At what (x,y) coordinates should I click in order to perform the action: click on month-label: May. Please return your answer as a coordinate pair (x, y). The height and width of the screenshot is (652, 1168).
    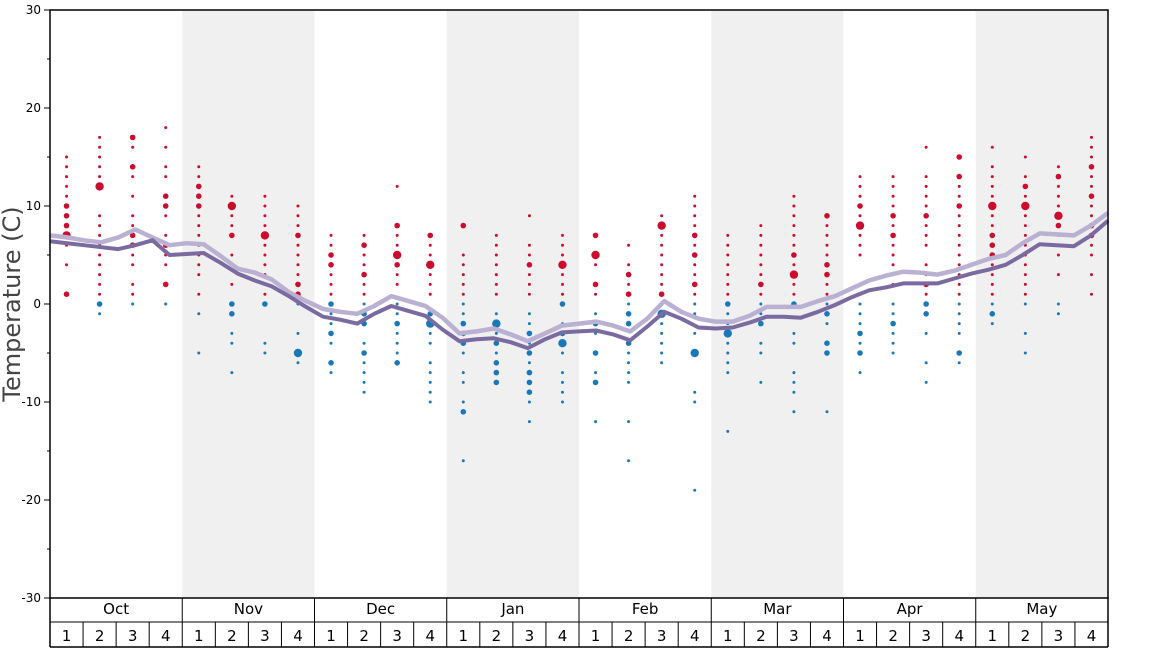
    Looking at the image, I should click on (1041, 609).